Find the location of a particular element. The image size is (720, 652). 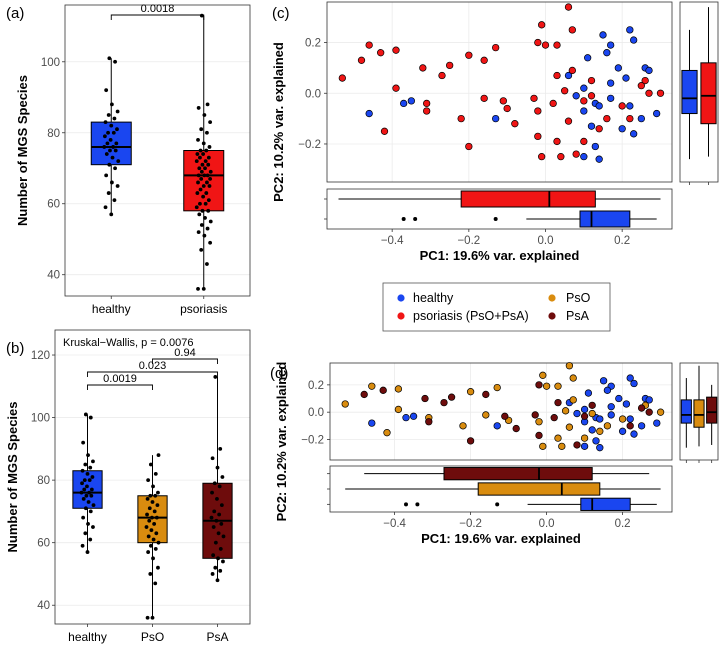

legend-pso-label: PsO is located at coordinates (578, 298).